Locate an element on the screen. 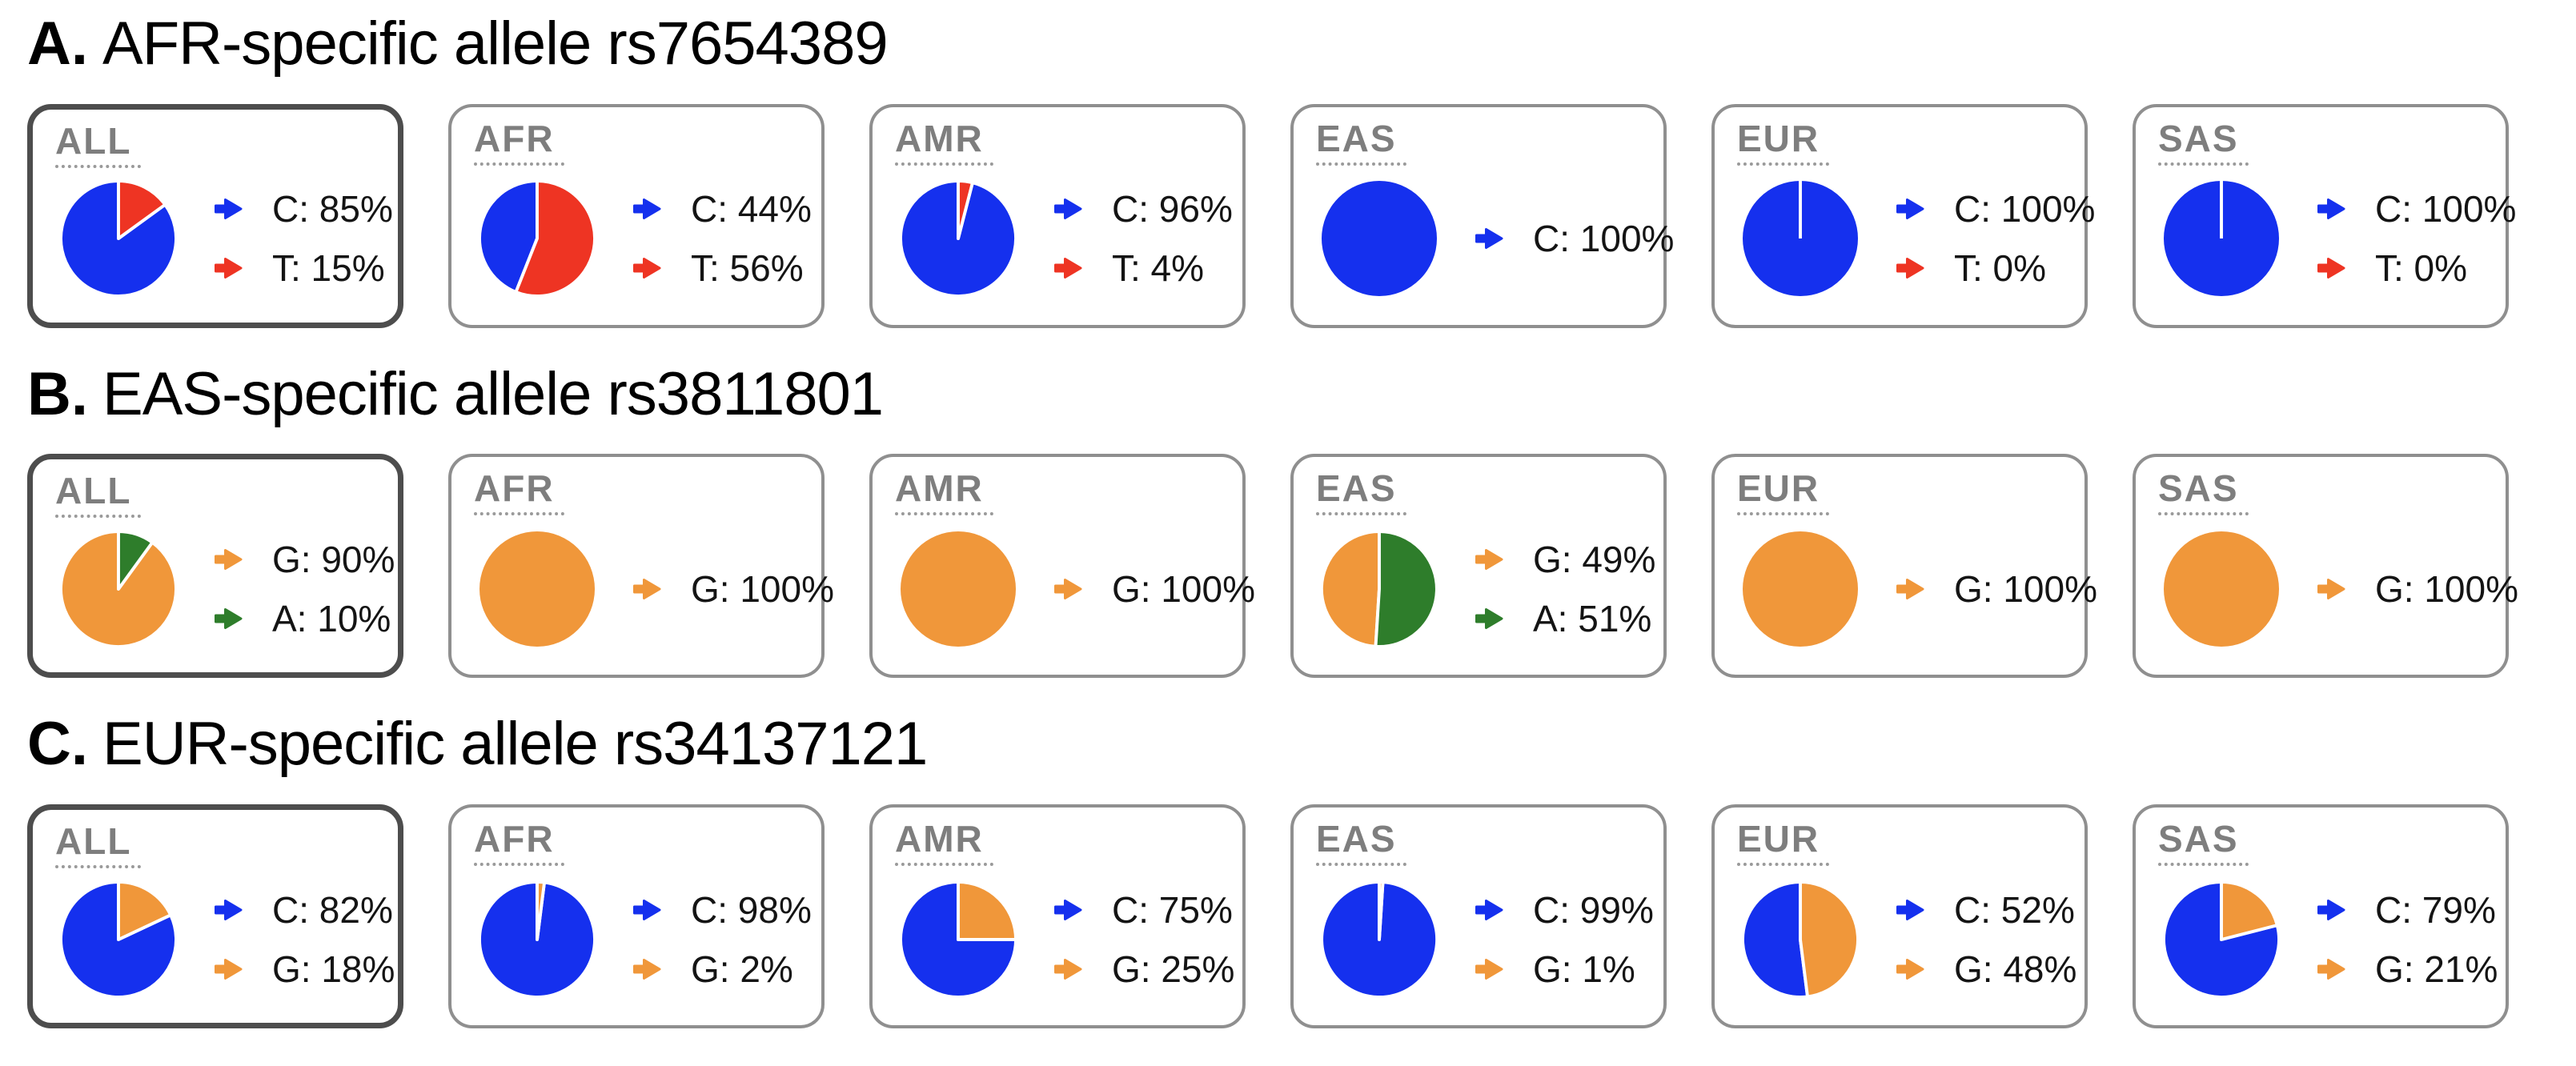 Image resolution: width=2576 pixels, height=1066 pixels. section-c-title: C. EUR-specific allele rs34137121 is located at coordinates (1288, 744).